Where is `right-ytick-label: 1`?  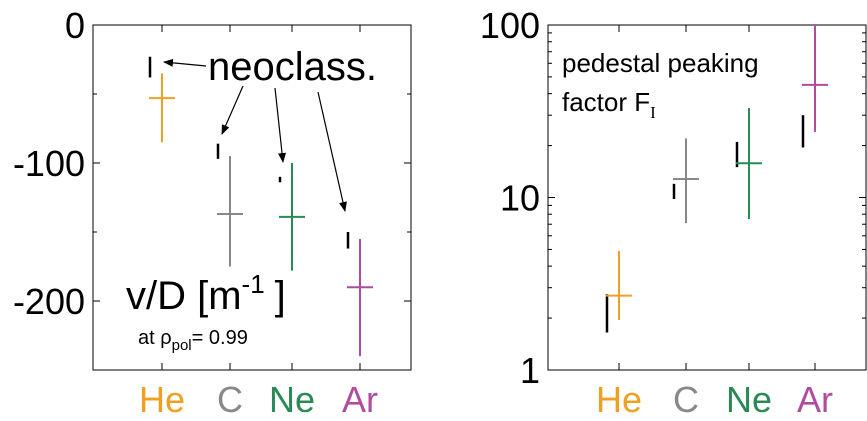
right-ytick-label: 1 is located at coordinates (530, 370).